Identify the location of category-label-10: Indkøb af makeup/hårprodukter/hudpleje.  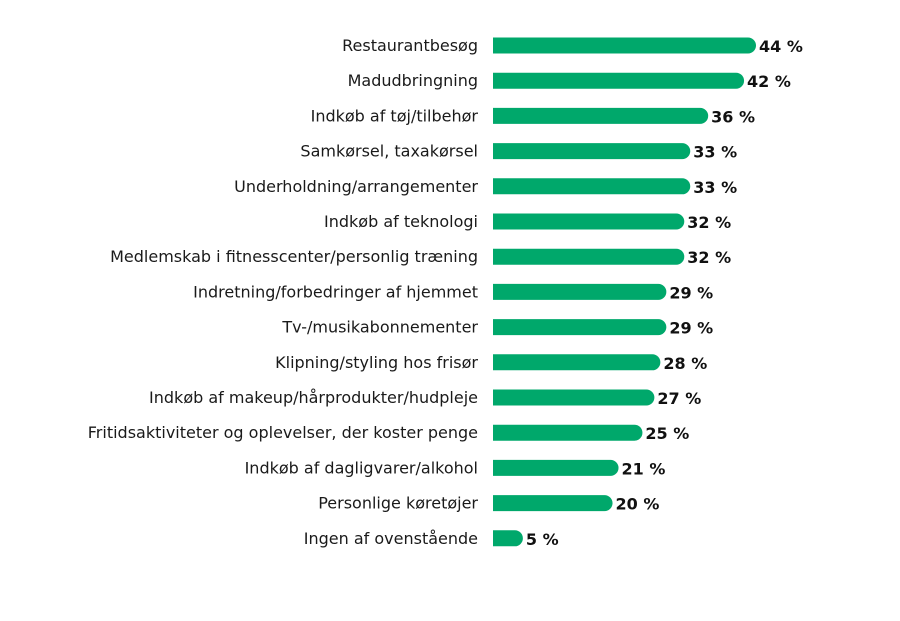
(313, 397).